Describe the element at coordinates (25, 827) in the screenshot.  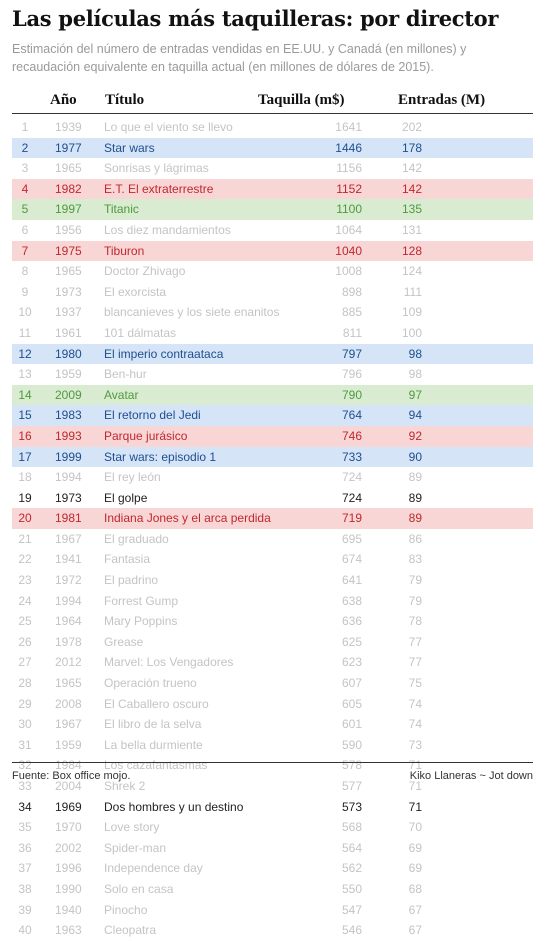
I see `cell-rank: 35` at that location.